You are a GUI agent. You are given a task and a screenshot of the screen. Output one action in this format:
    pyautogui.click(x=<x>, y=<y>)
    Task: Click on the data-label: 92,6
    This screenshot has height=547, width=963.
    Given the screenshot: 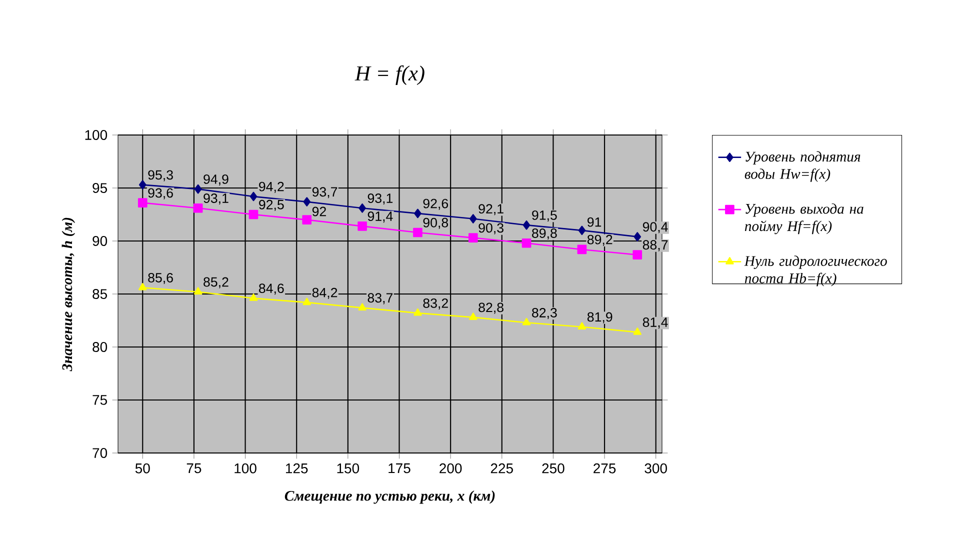 What is the action you would take?
    pyautogui.click(x=435, y=204)
    